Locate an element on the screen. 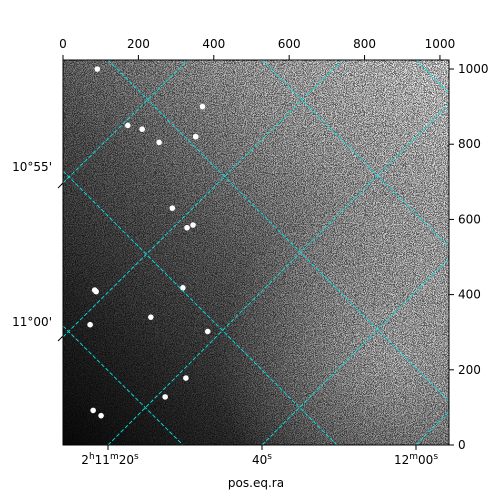 The width and height of the screenshot is (500, 500). top-tick-label-5: 1000 is located at coordinates (440, 44).